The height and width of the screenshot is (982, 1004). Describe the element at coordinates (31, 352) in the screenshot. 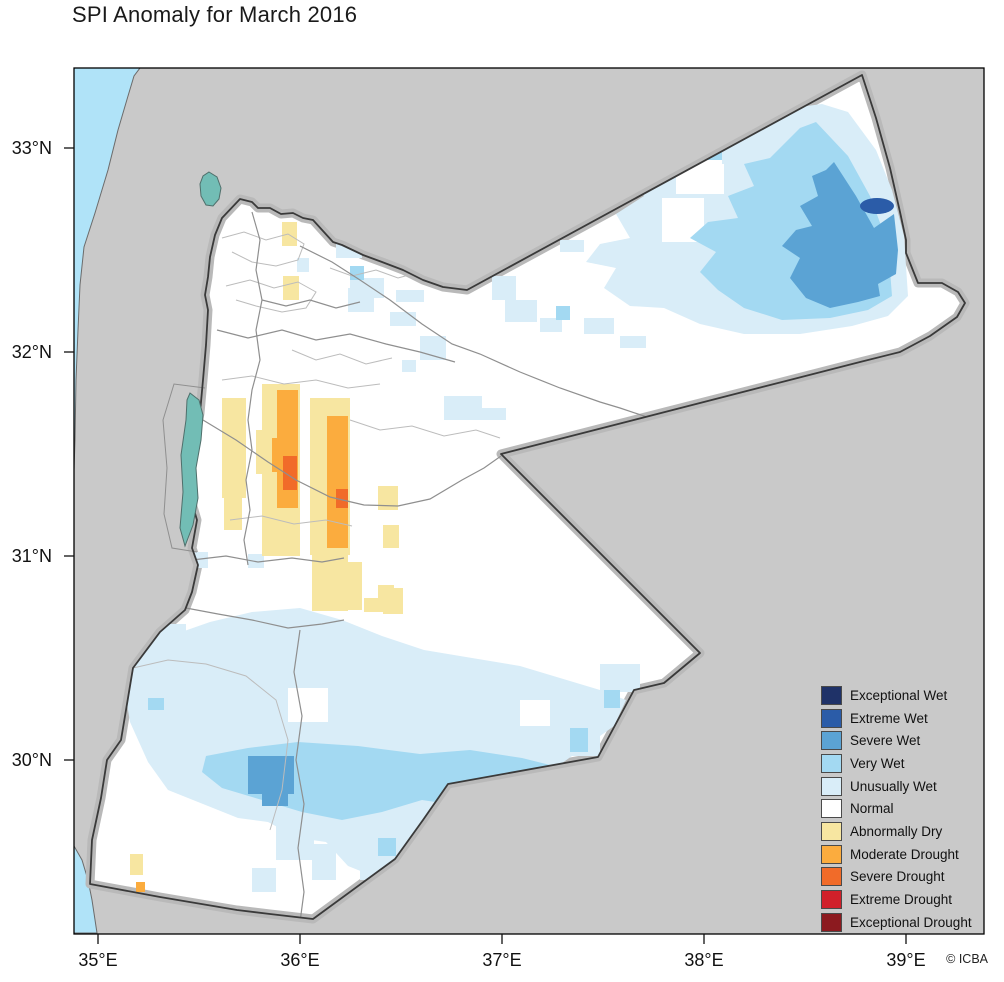

I see `y-tick-label: 32°N` at that location.